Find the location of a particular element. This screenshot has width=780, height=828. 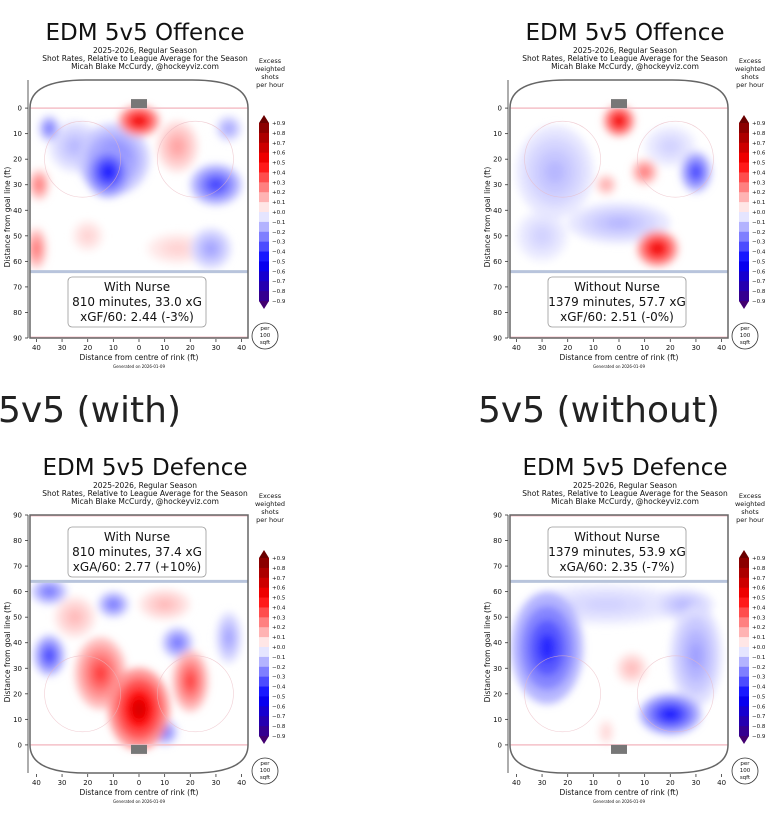

heatmap-layer is located at coordinates (619, 644).